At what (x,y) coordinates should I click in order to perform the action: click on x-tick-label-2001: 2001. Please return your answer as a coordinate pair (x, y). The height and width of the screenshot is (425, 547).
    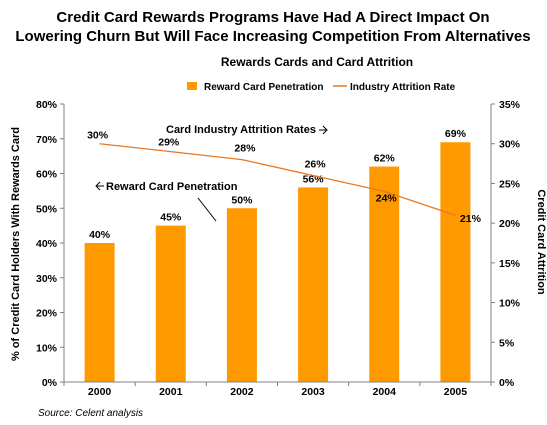
    Looking at the image, I should click on (171, 392).